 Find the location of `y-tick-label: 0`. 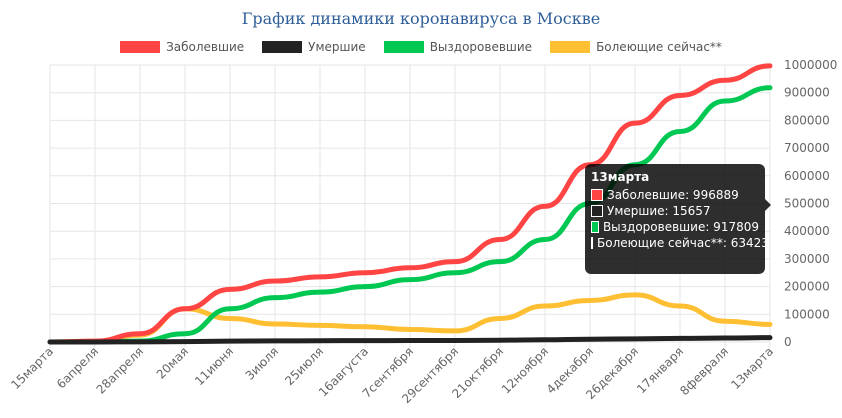

y-tick-label: 0 is located at coordinates (788, 342).